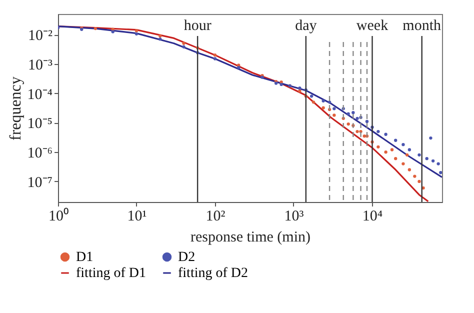 The image size is (474, 313). Describe the element at coordinates (39, 182) in the screenshot. I see `y-tick-label: 10⁻⁷` at that location.